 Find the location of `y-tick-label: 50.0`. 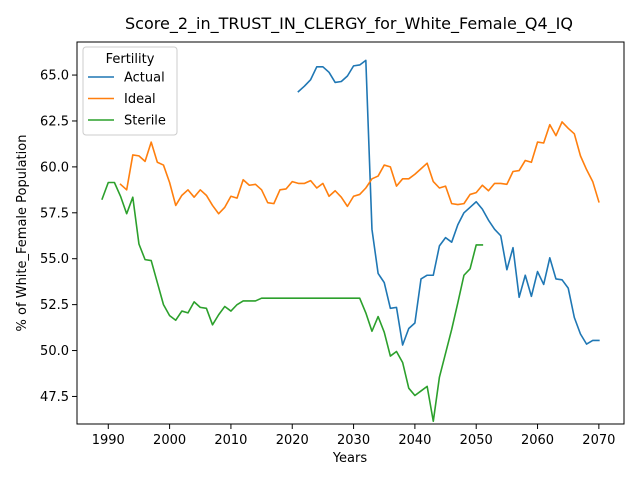

y-tick-label: 50.0 is located at coordinates (54, 351).